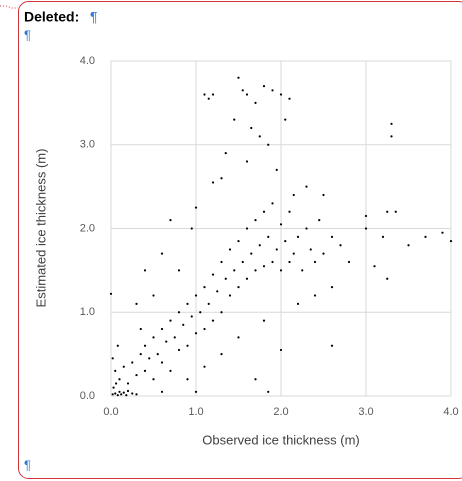 The width and height of the screenshot is (462, 481). Describe the element at coordinates (195, 412) in the screenshot. I see `x-tick-label: 1.0` at that location.